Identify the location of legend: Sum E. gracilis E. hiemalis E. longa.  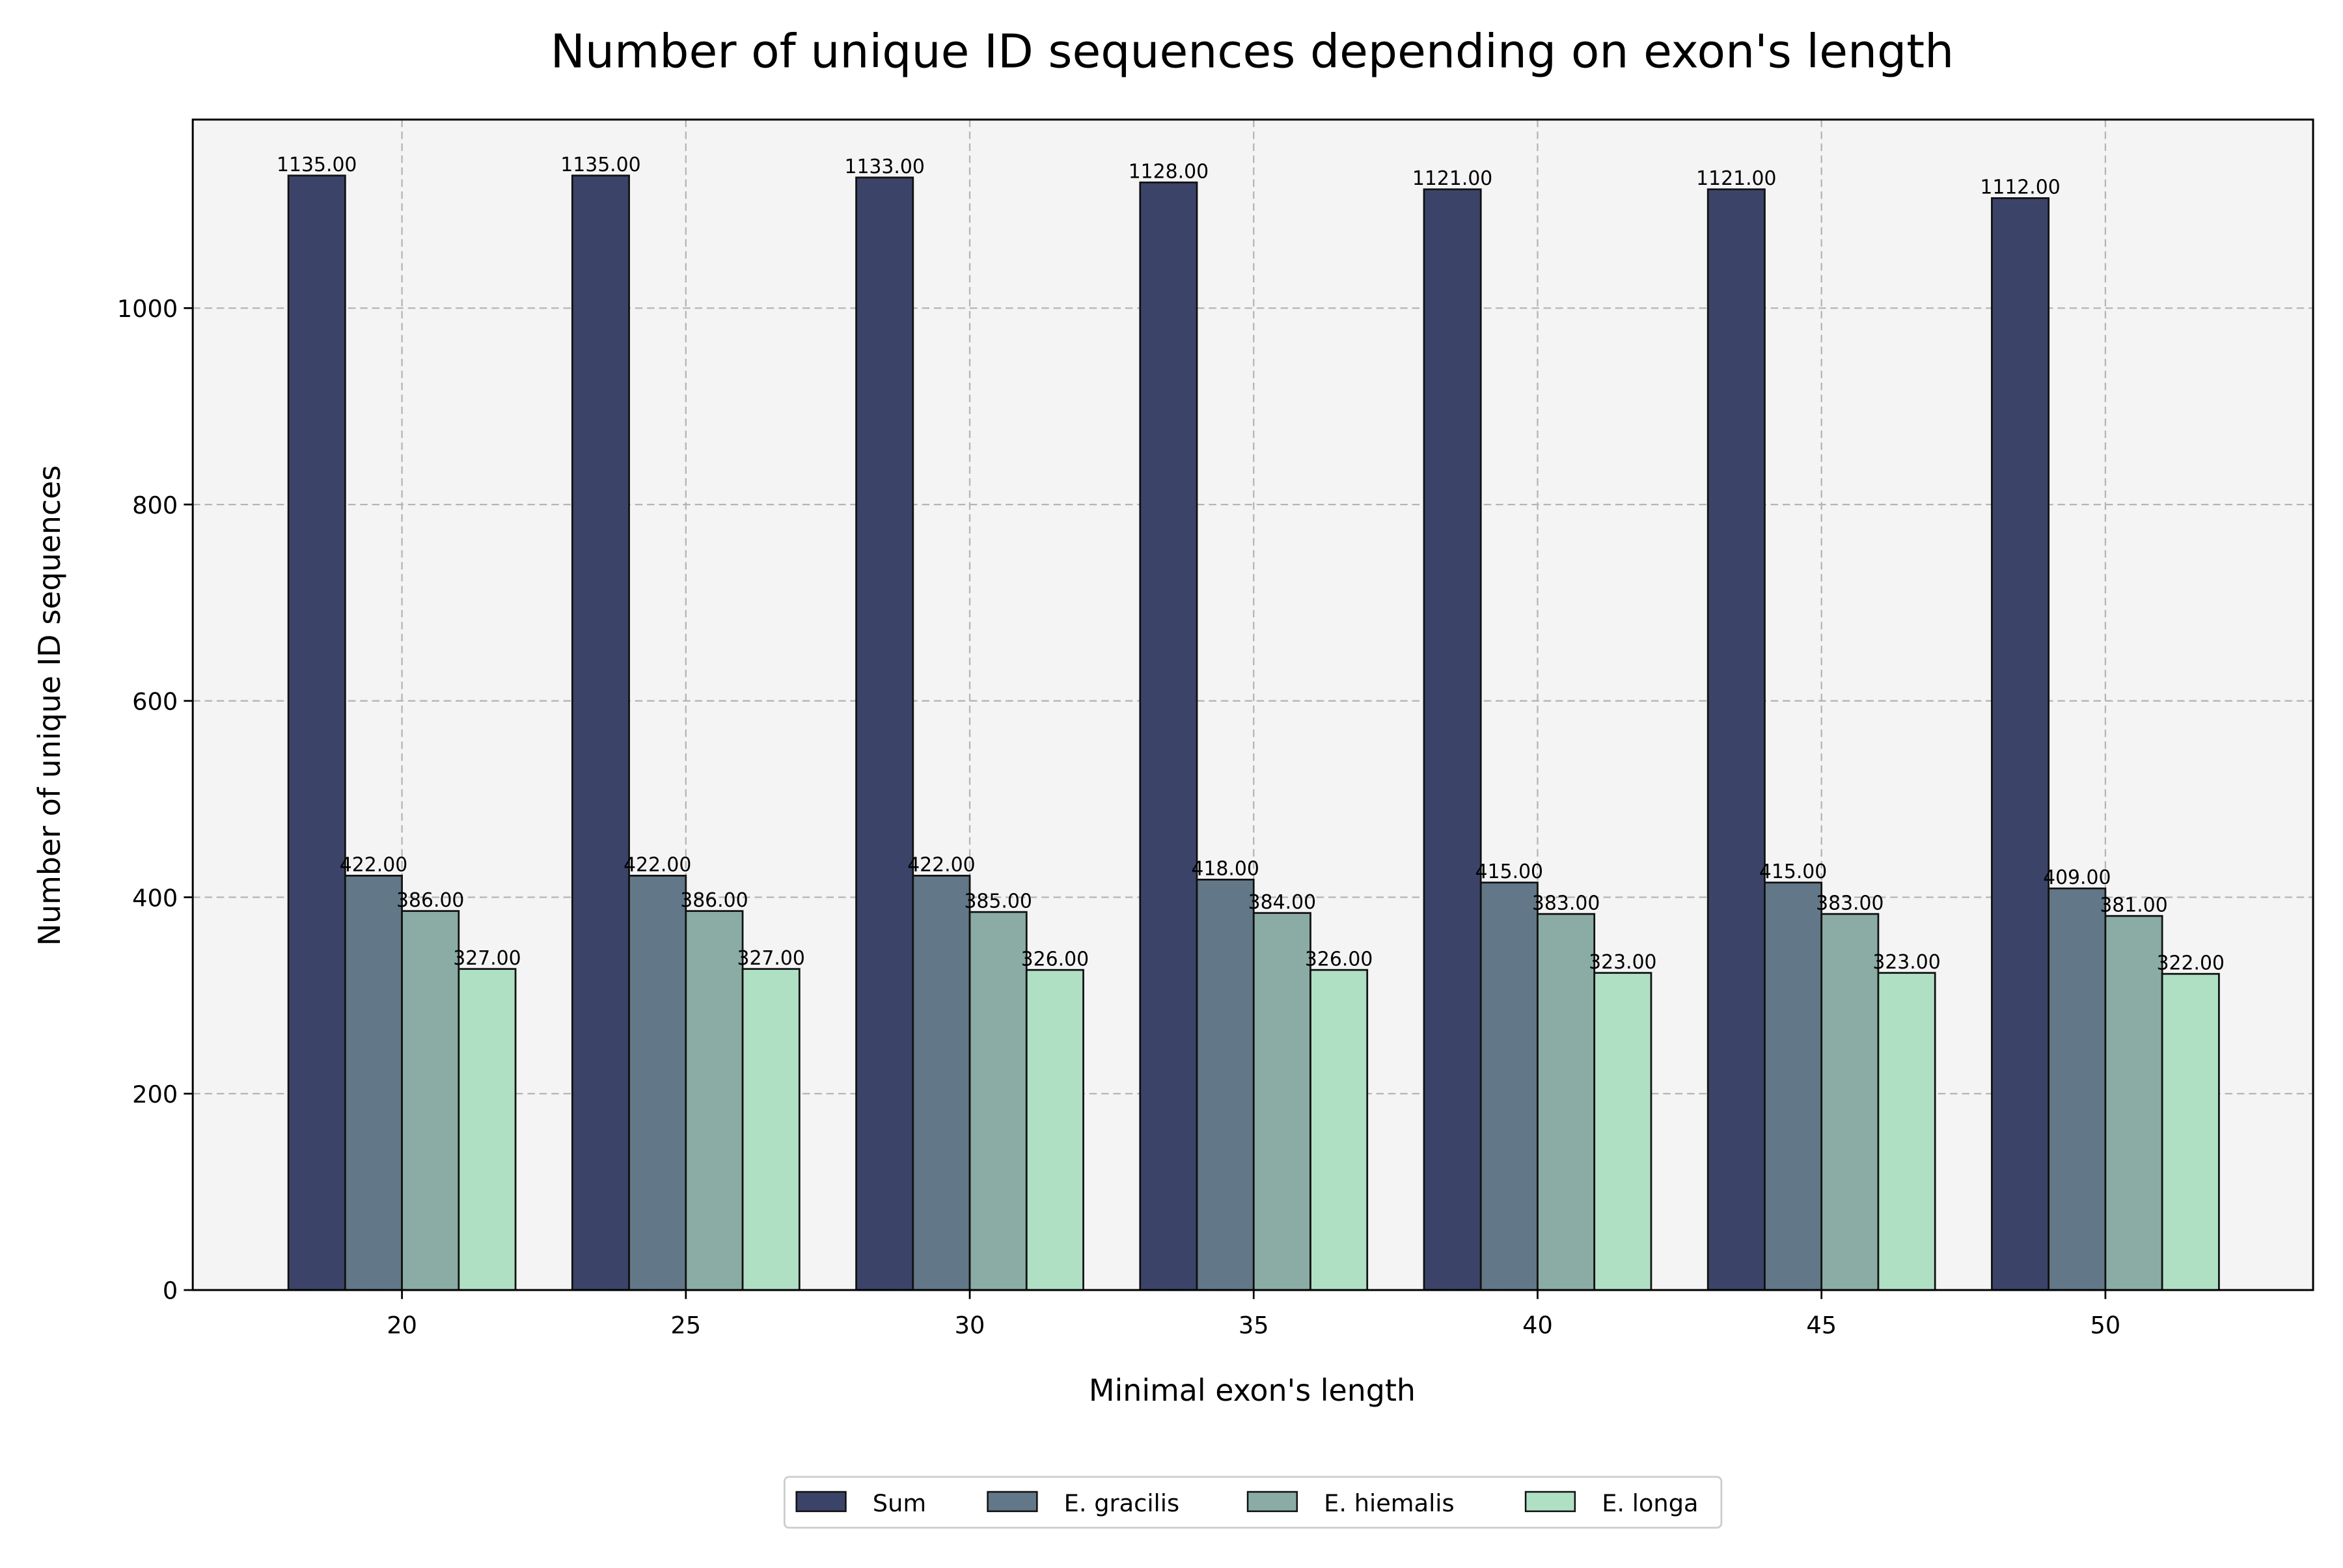
(1253, 1502).